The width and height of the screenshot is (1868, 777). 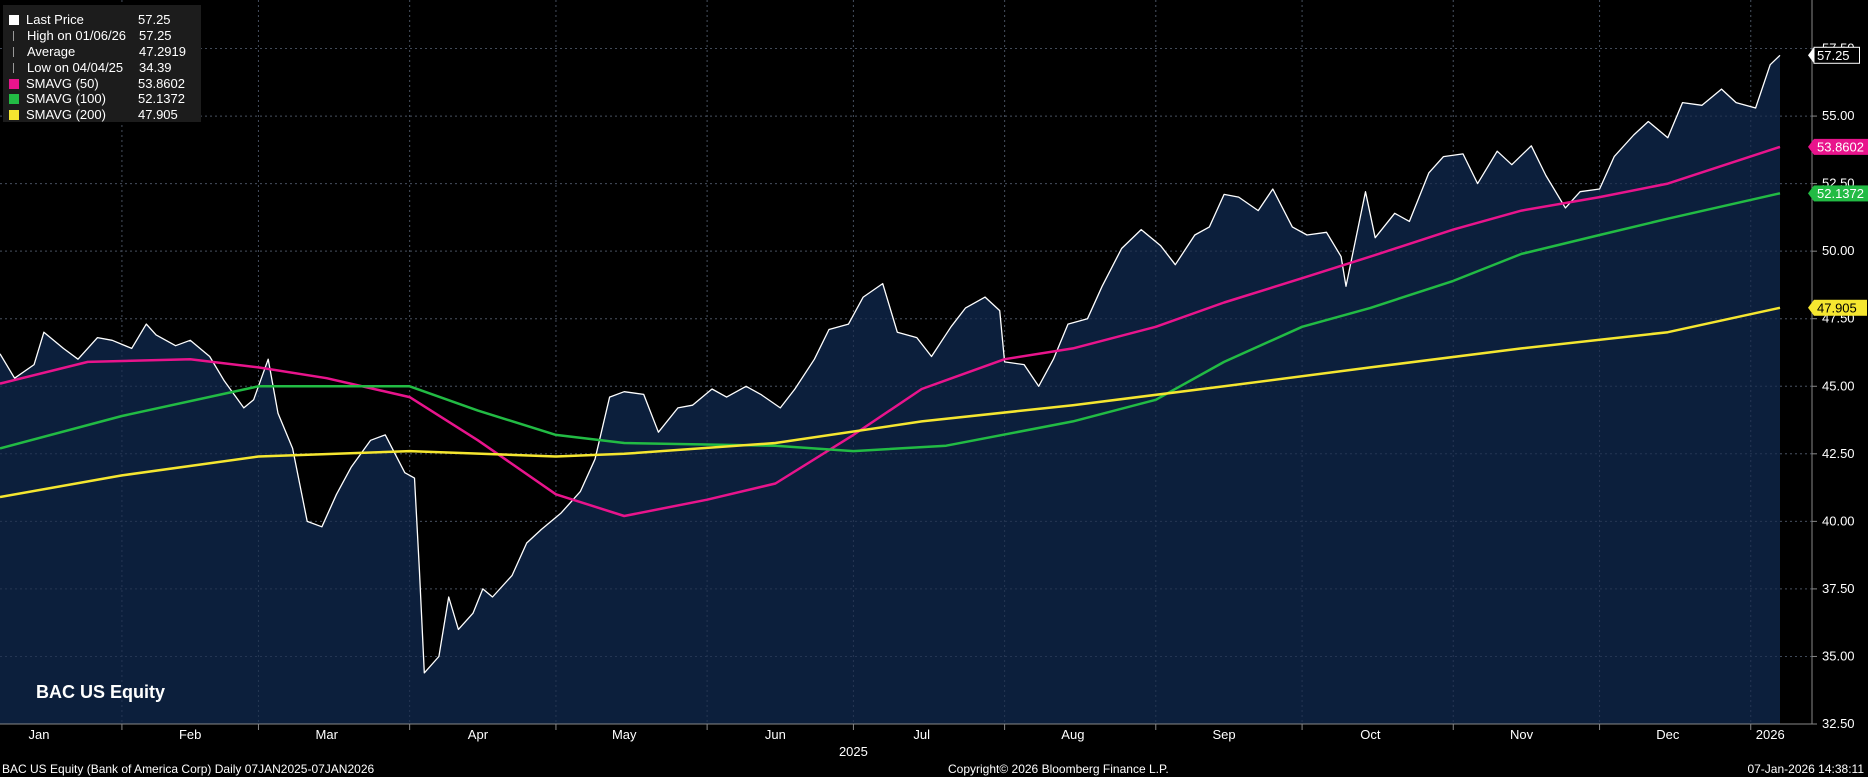 I want to click on y-tick-label: 37.50, so click(x=1838, y=588).